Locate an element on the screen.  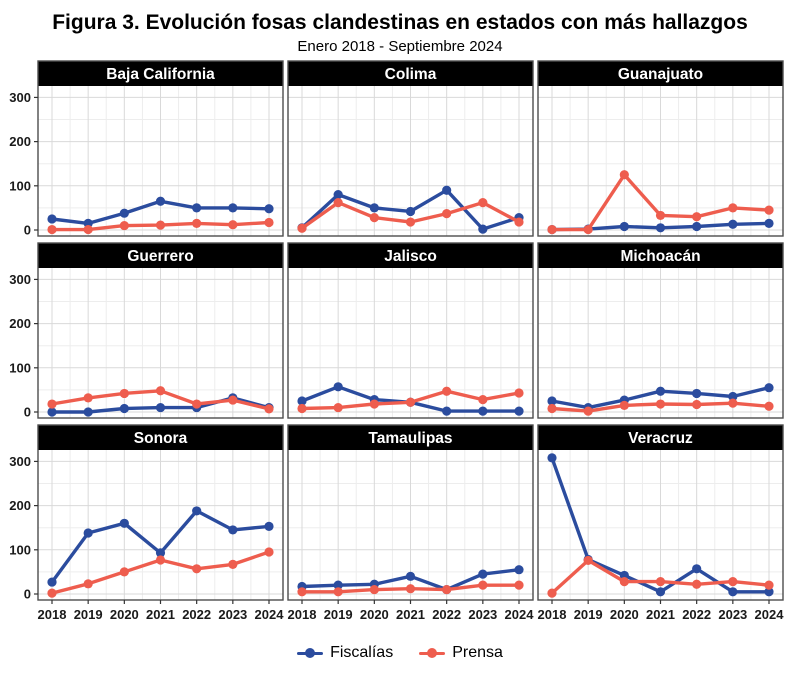
legend-item-prensa: Prensa is located at coordinates (461, 653).